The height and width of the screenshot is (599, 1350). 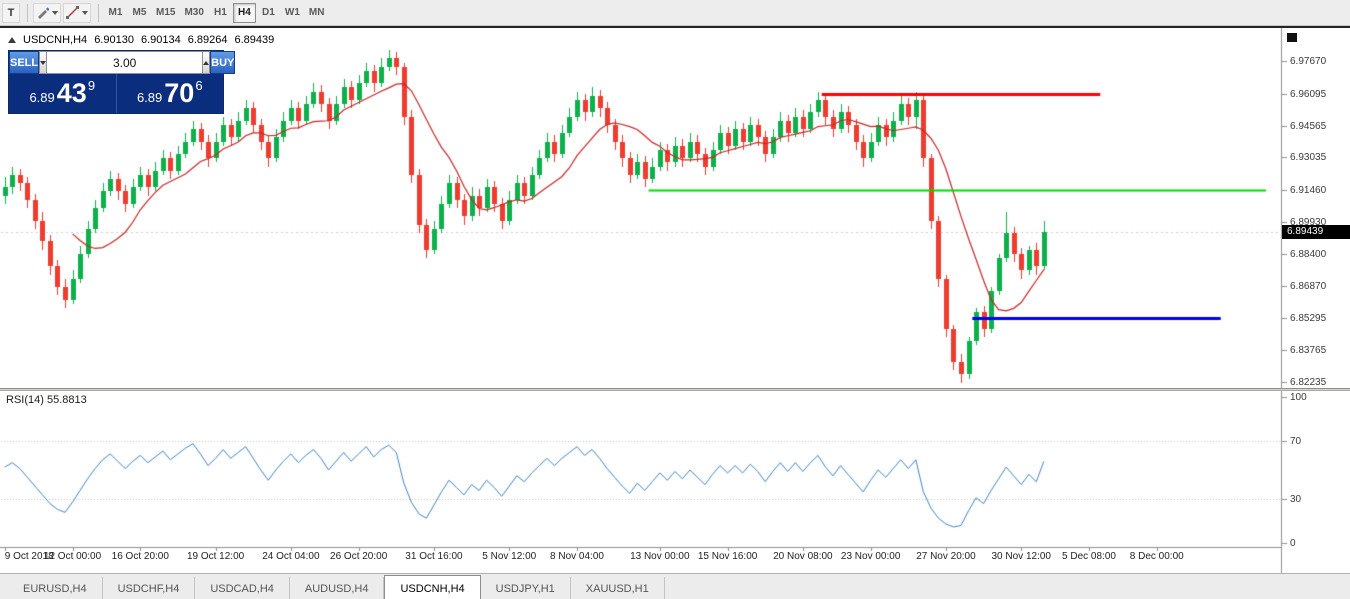 What do you see at coordinates (244, 12) in the screenshot?
I see `timeframe-button-h4: H4` at bounding box center [244, 12].